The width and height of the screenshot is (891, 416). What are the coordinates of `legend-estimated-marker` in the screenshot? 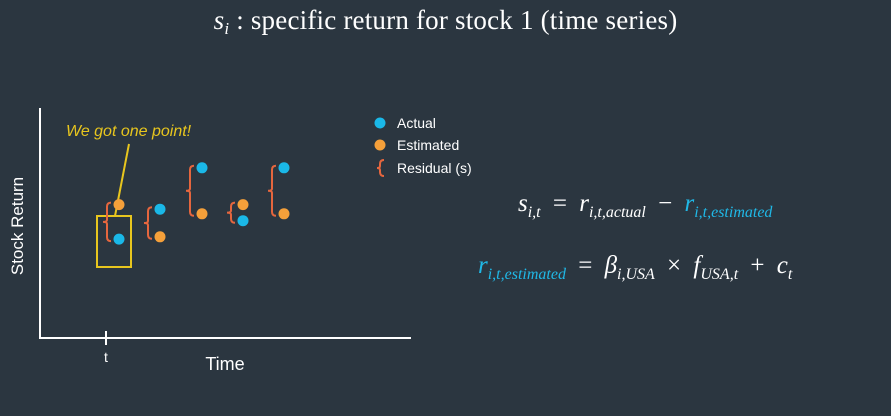 It's located at (380, 145).